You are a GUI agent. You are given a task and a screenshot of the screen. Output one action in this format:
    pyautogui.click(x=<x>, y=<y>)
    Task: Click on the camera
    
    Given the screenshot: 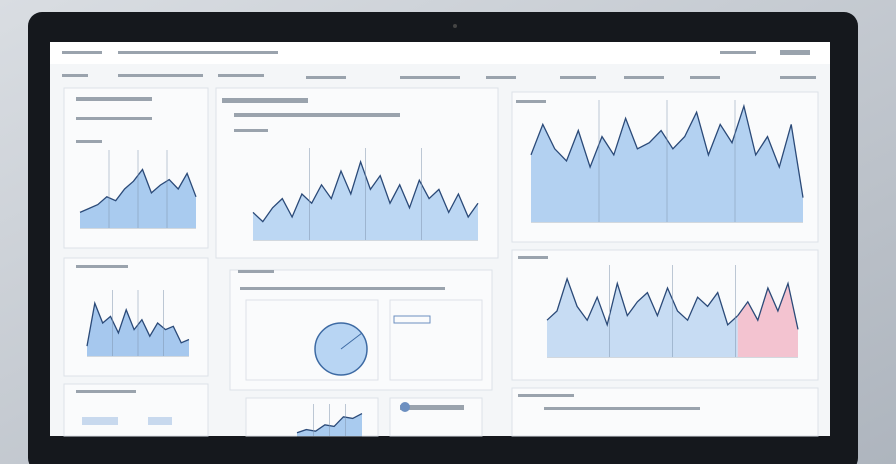 What is the action you would take?
    pyautogui.click(x=455, y=26)
    